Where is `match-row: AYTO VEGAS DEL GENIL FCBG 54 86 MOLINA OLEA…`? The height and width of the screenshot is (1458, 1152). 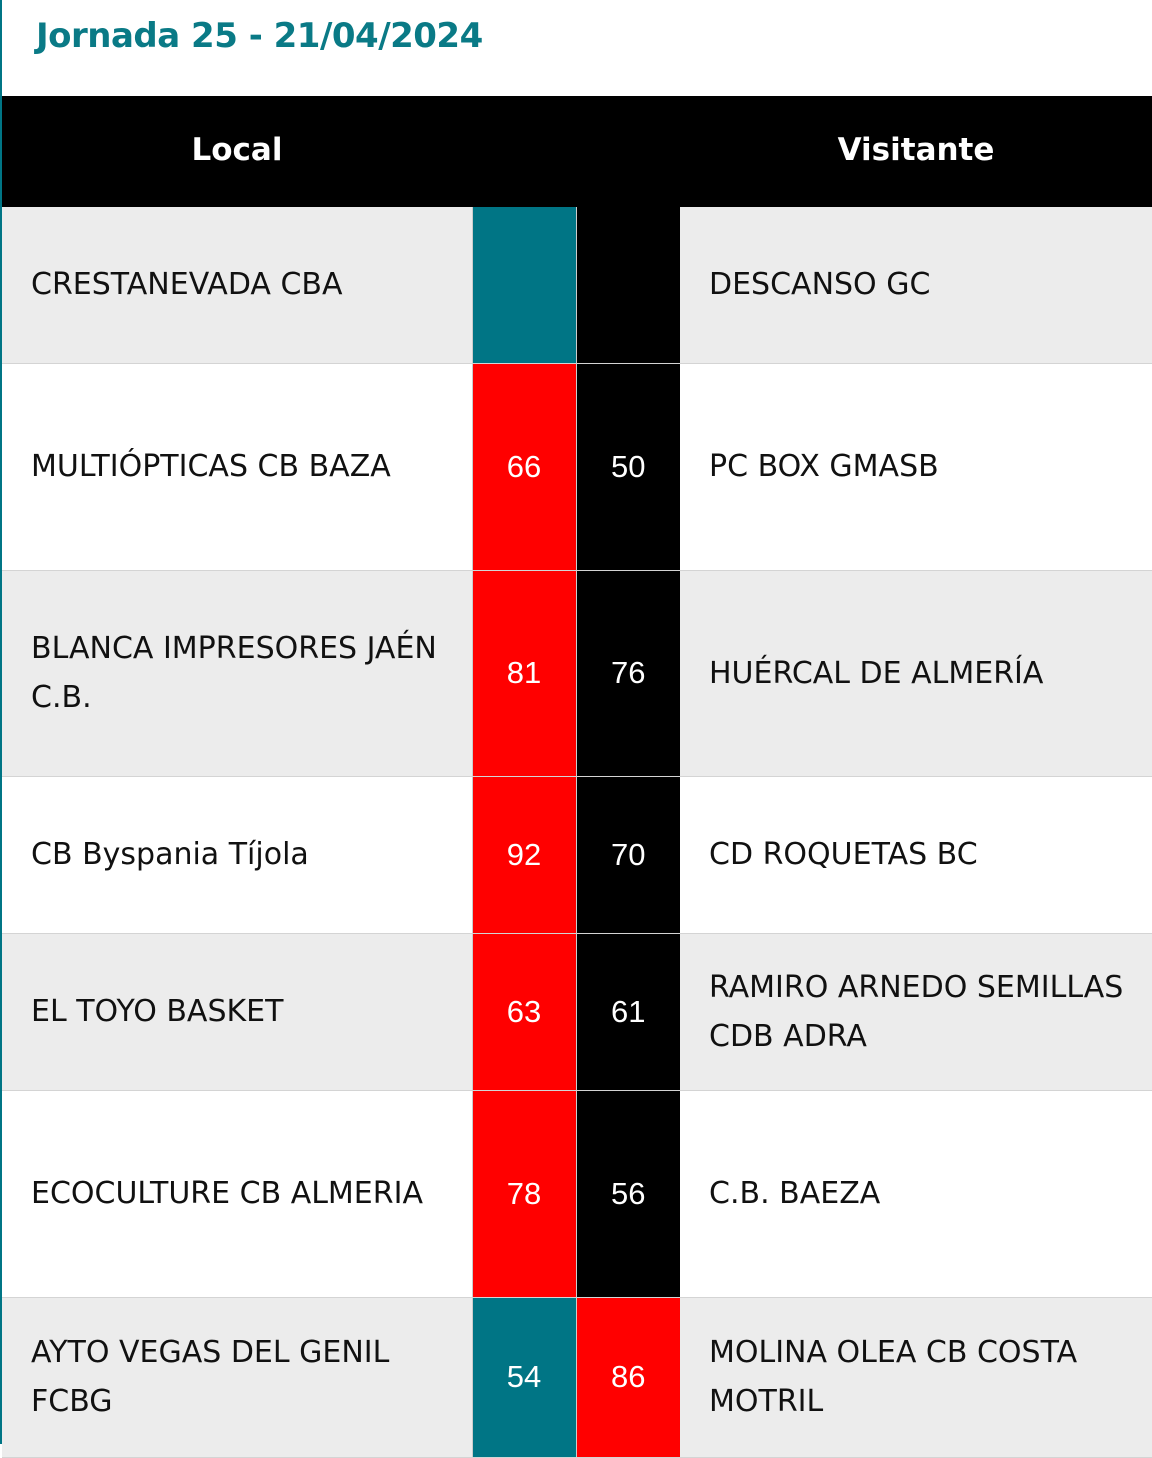 match-row: AYTO VEGAS DEL GENIL FCBG 54 86 MOLINA OLEA… is located at coordinates (577, 1377).